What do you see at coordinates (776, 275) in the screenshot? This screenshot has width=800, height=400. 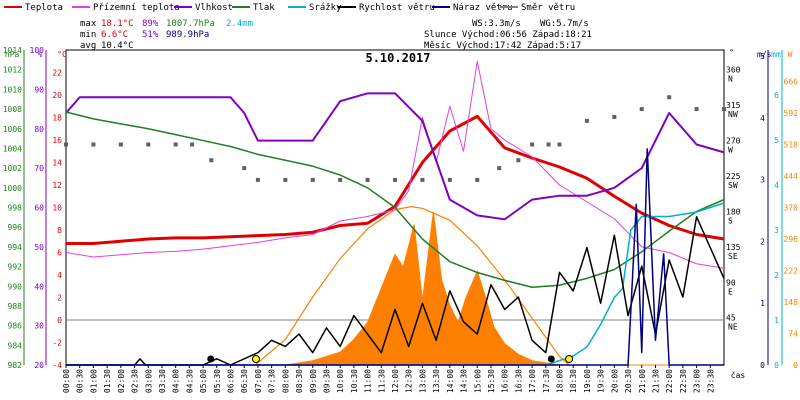 I see `rain-tick: 2` at bounding box center [776, 275].